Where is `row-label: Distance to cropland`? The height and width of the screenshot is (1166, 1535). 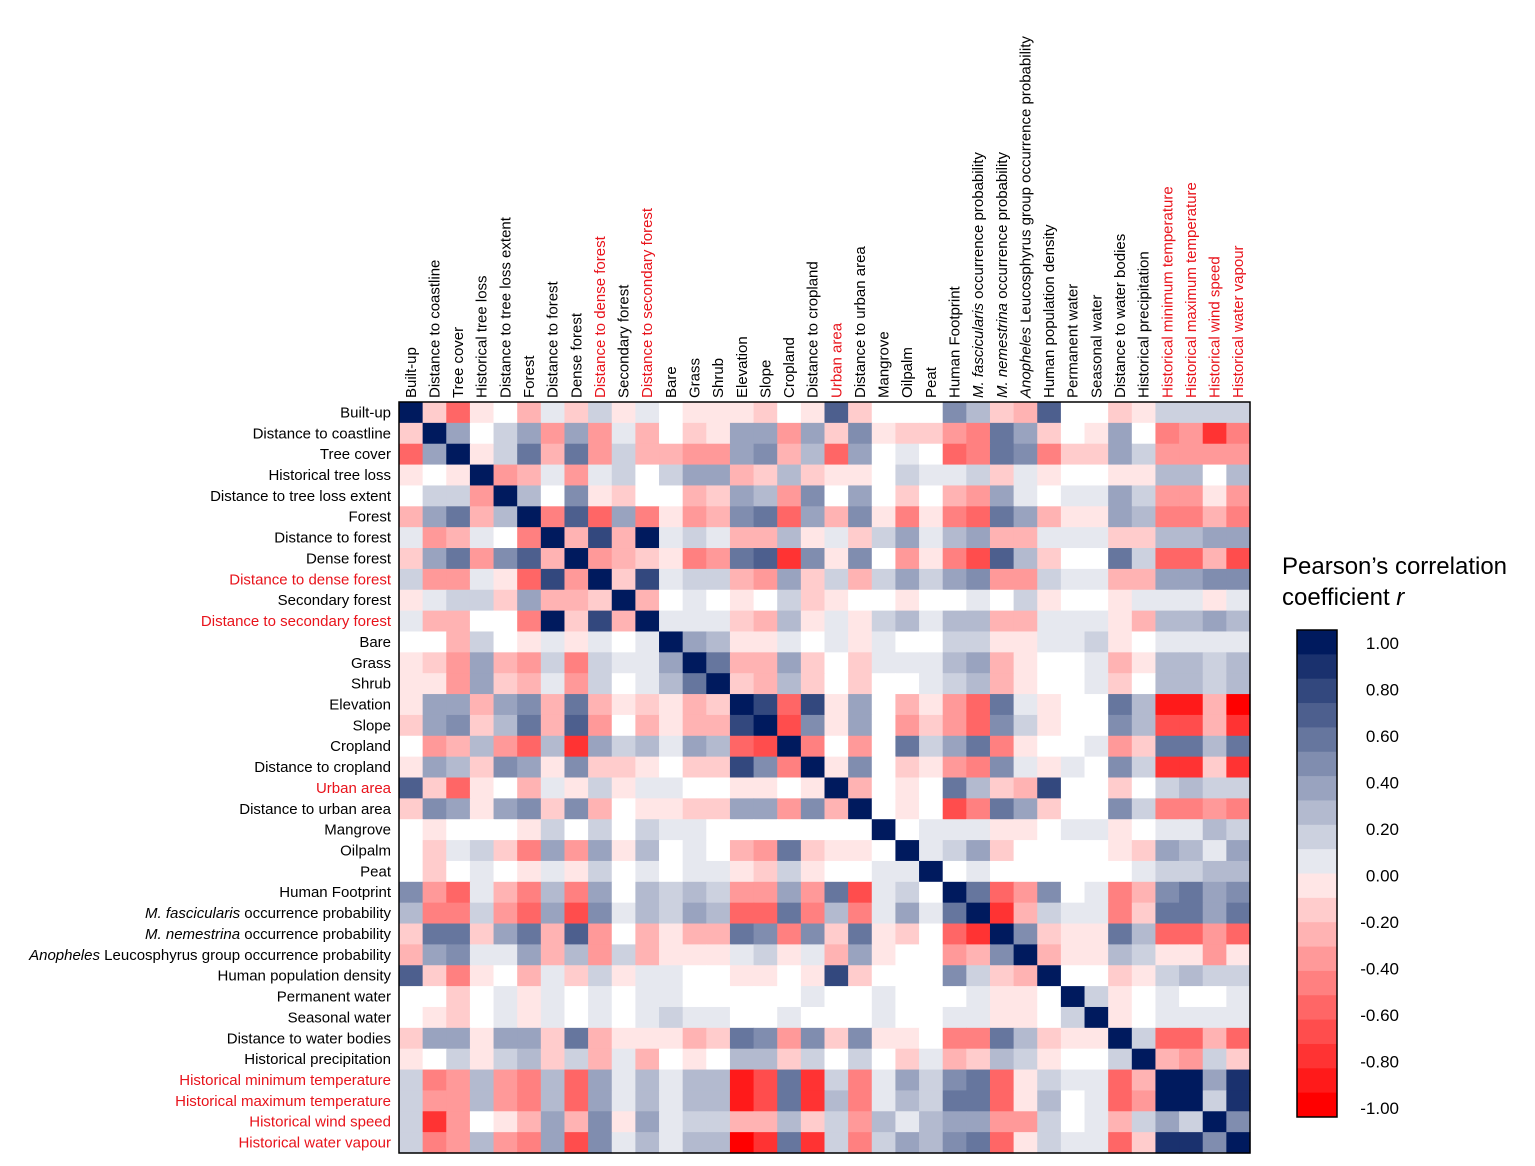
row-label: Distance to cropland is located at coordinates (322, 767).